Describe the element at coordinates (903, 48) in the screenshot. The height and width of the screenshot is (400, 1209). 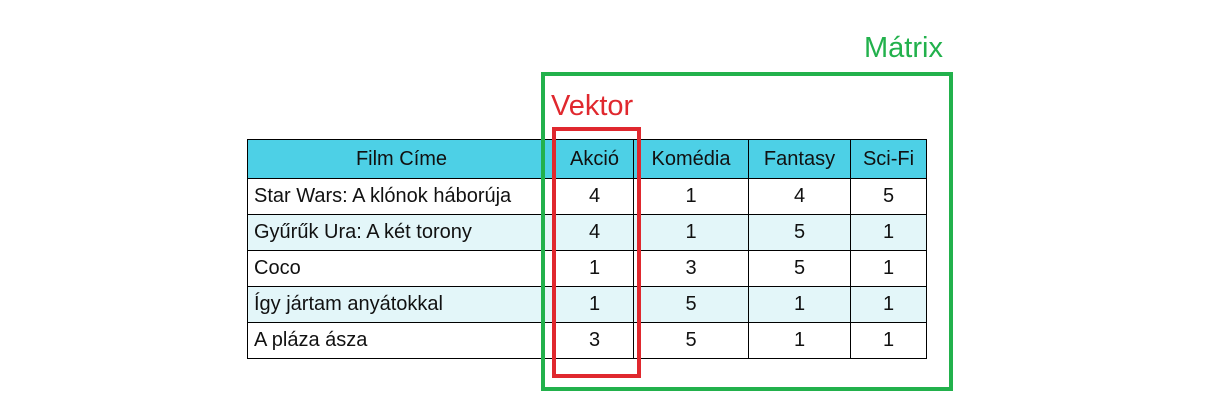
I see `matrix-label: Mátrix` at that location.